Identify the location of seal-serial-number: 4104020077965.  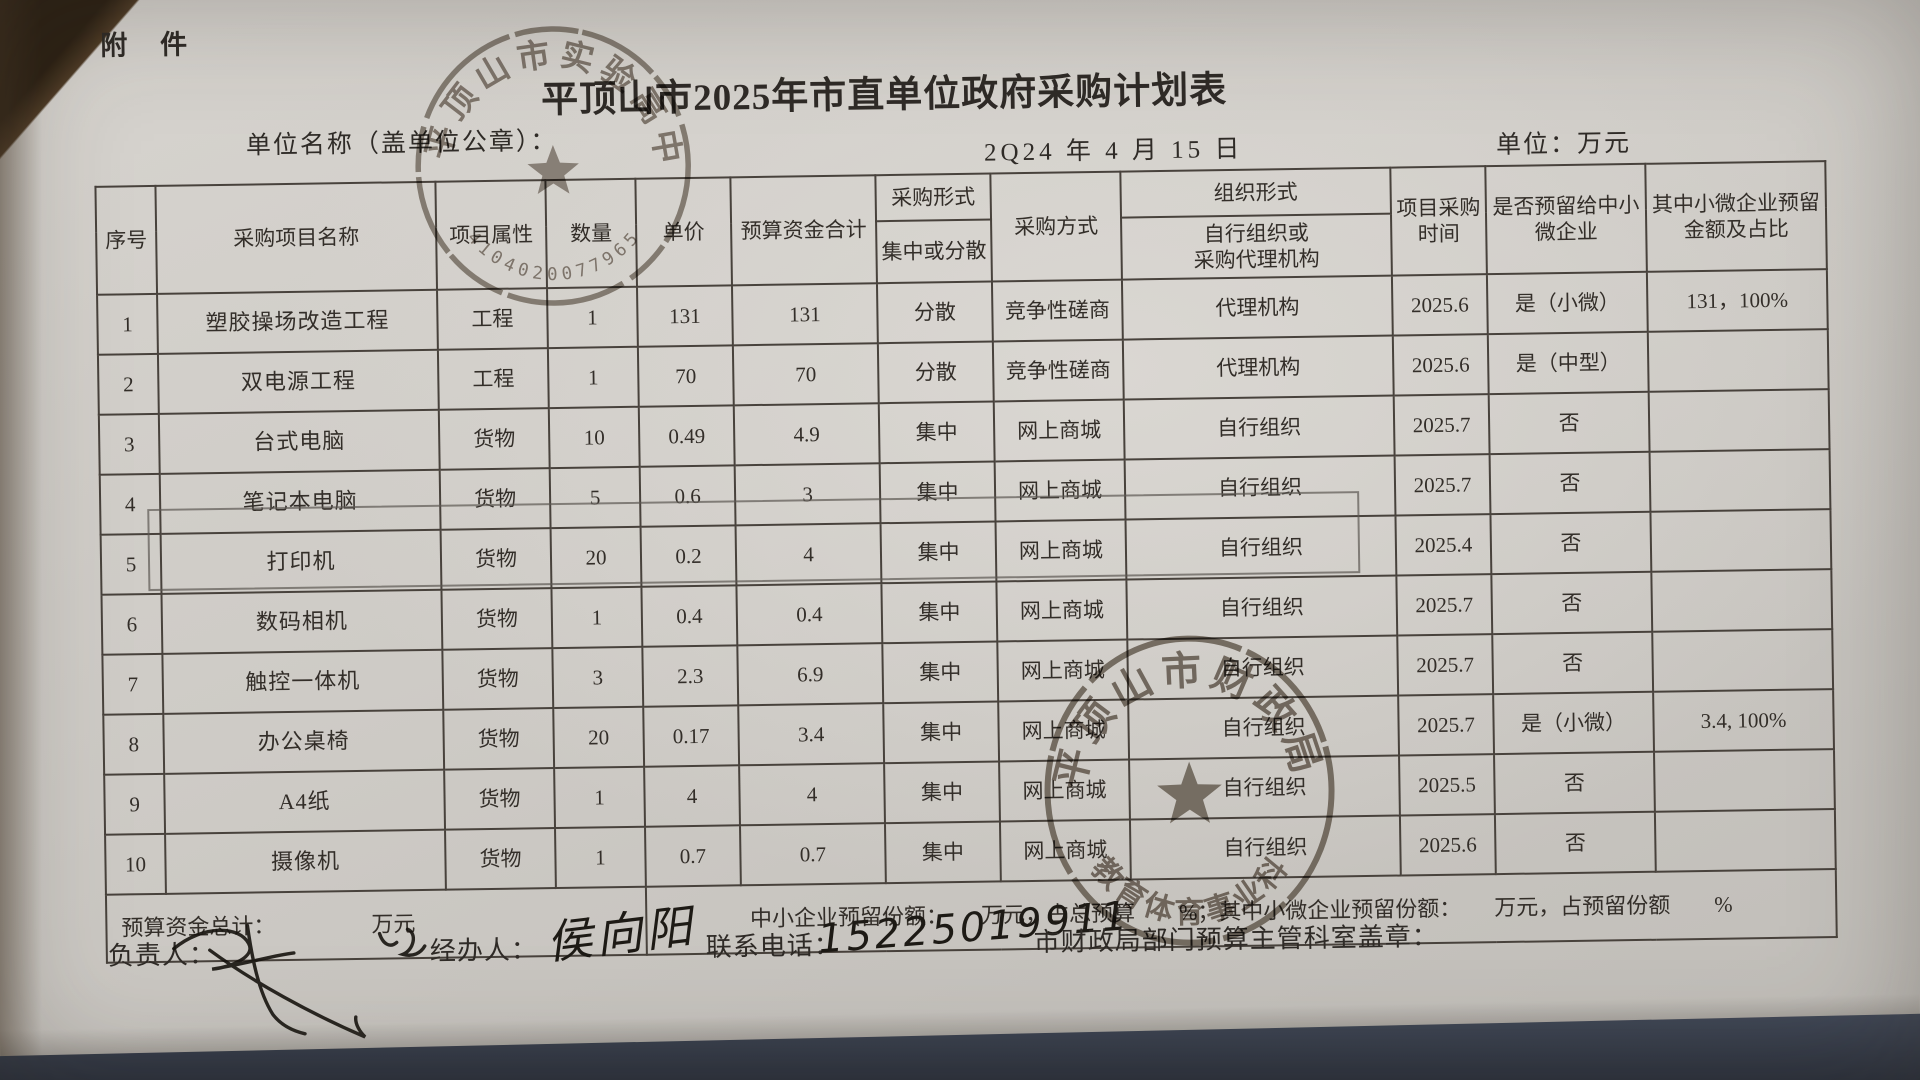
(555, 256).